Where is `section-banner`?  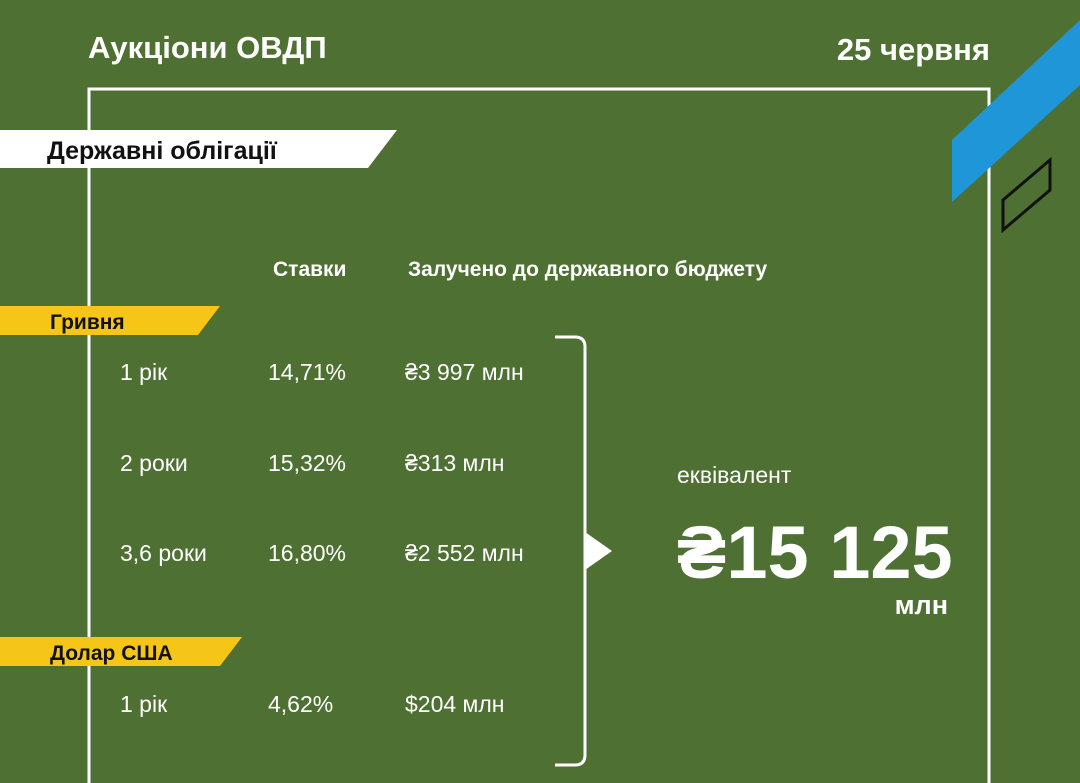 section-banner is located at coordinates (198, 149).